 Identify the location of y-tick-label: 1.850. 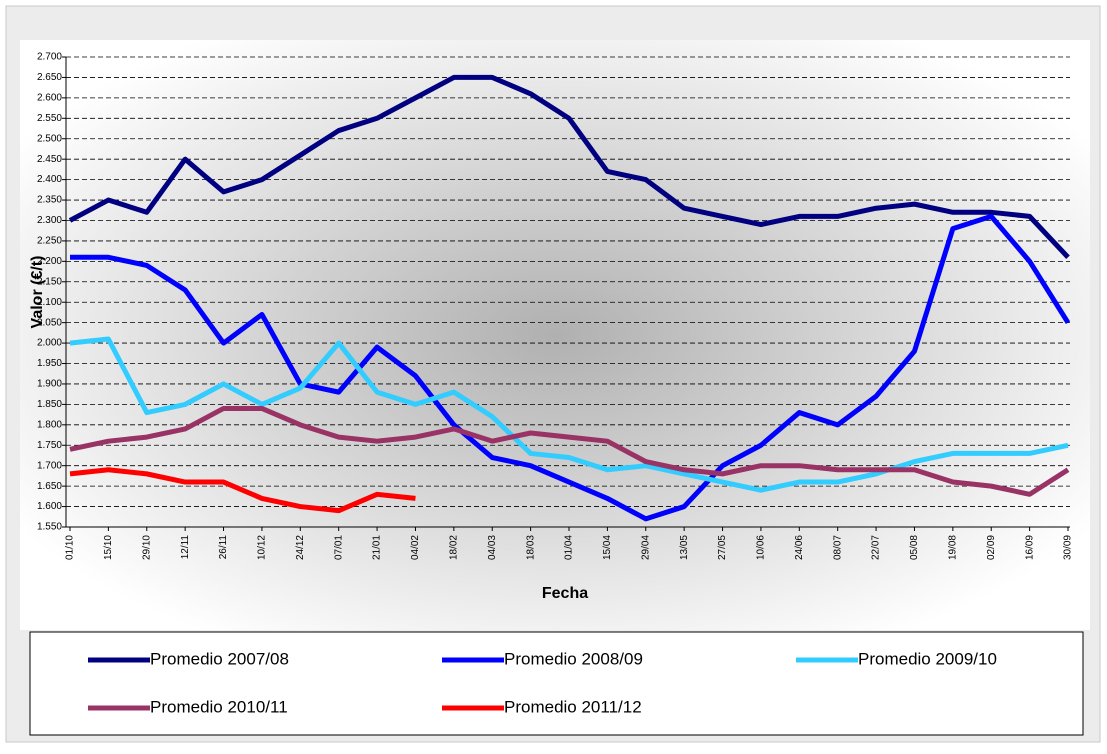
(49, 404).